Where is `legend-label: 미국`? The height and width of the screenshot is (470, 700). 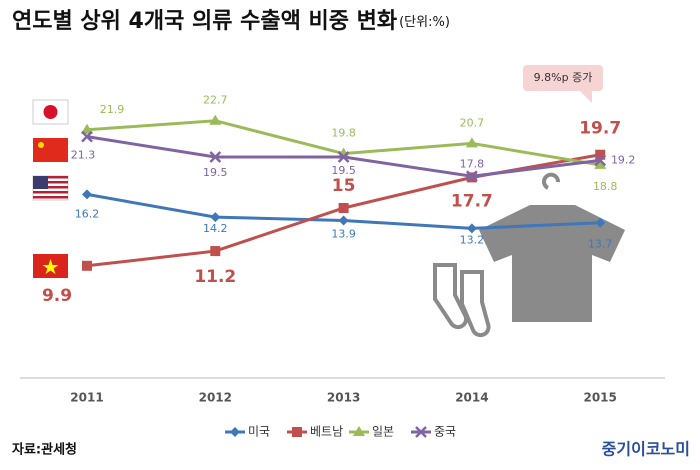 legend-label: 미국 is located at coordinates (259, 432).